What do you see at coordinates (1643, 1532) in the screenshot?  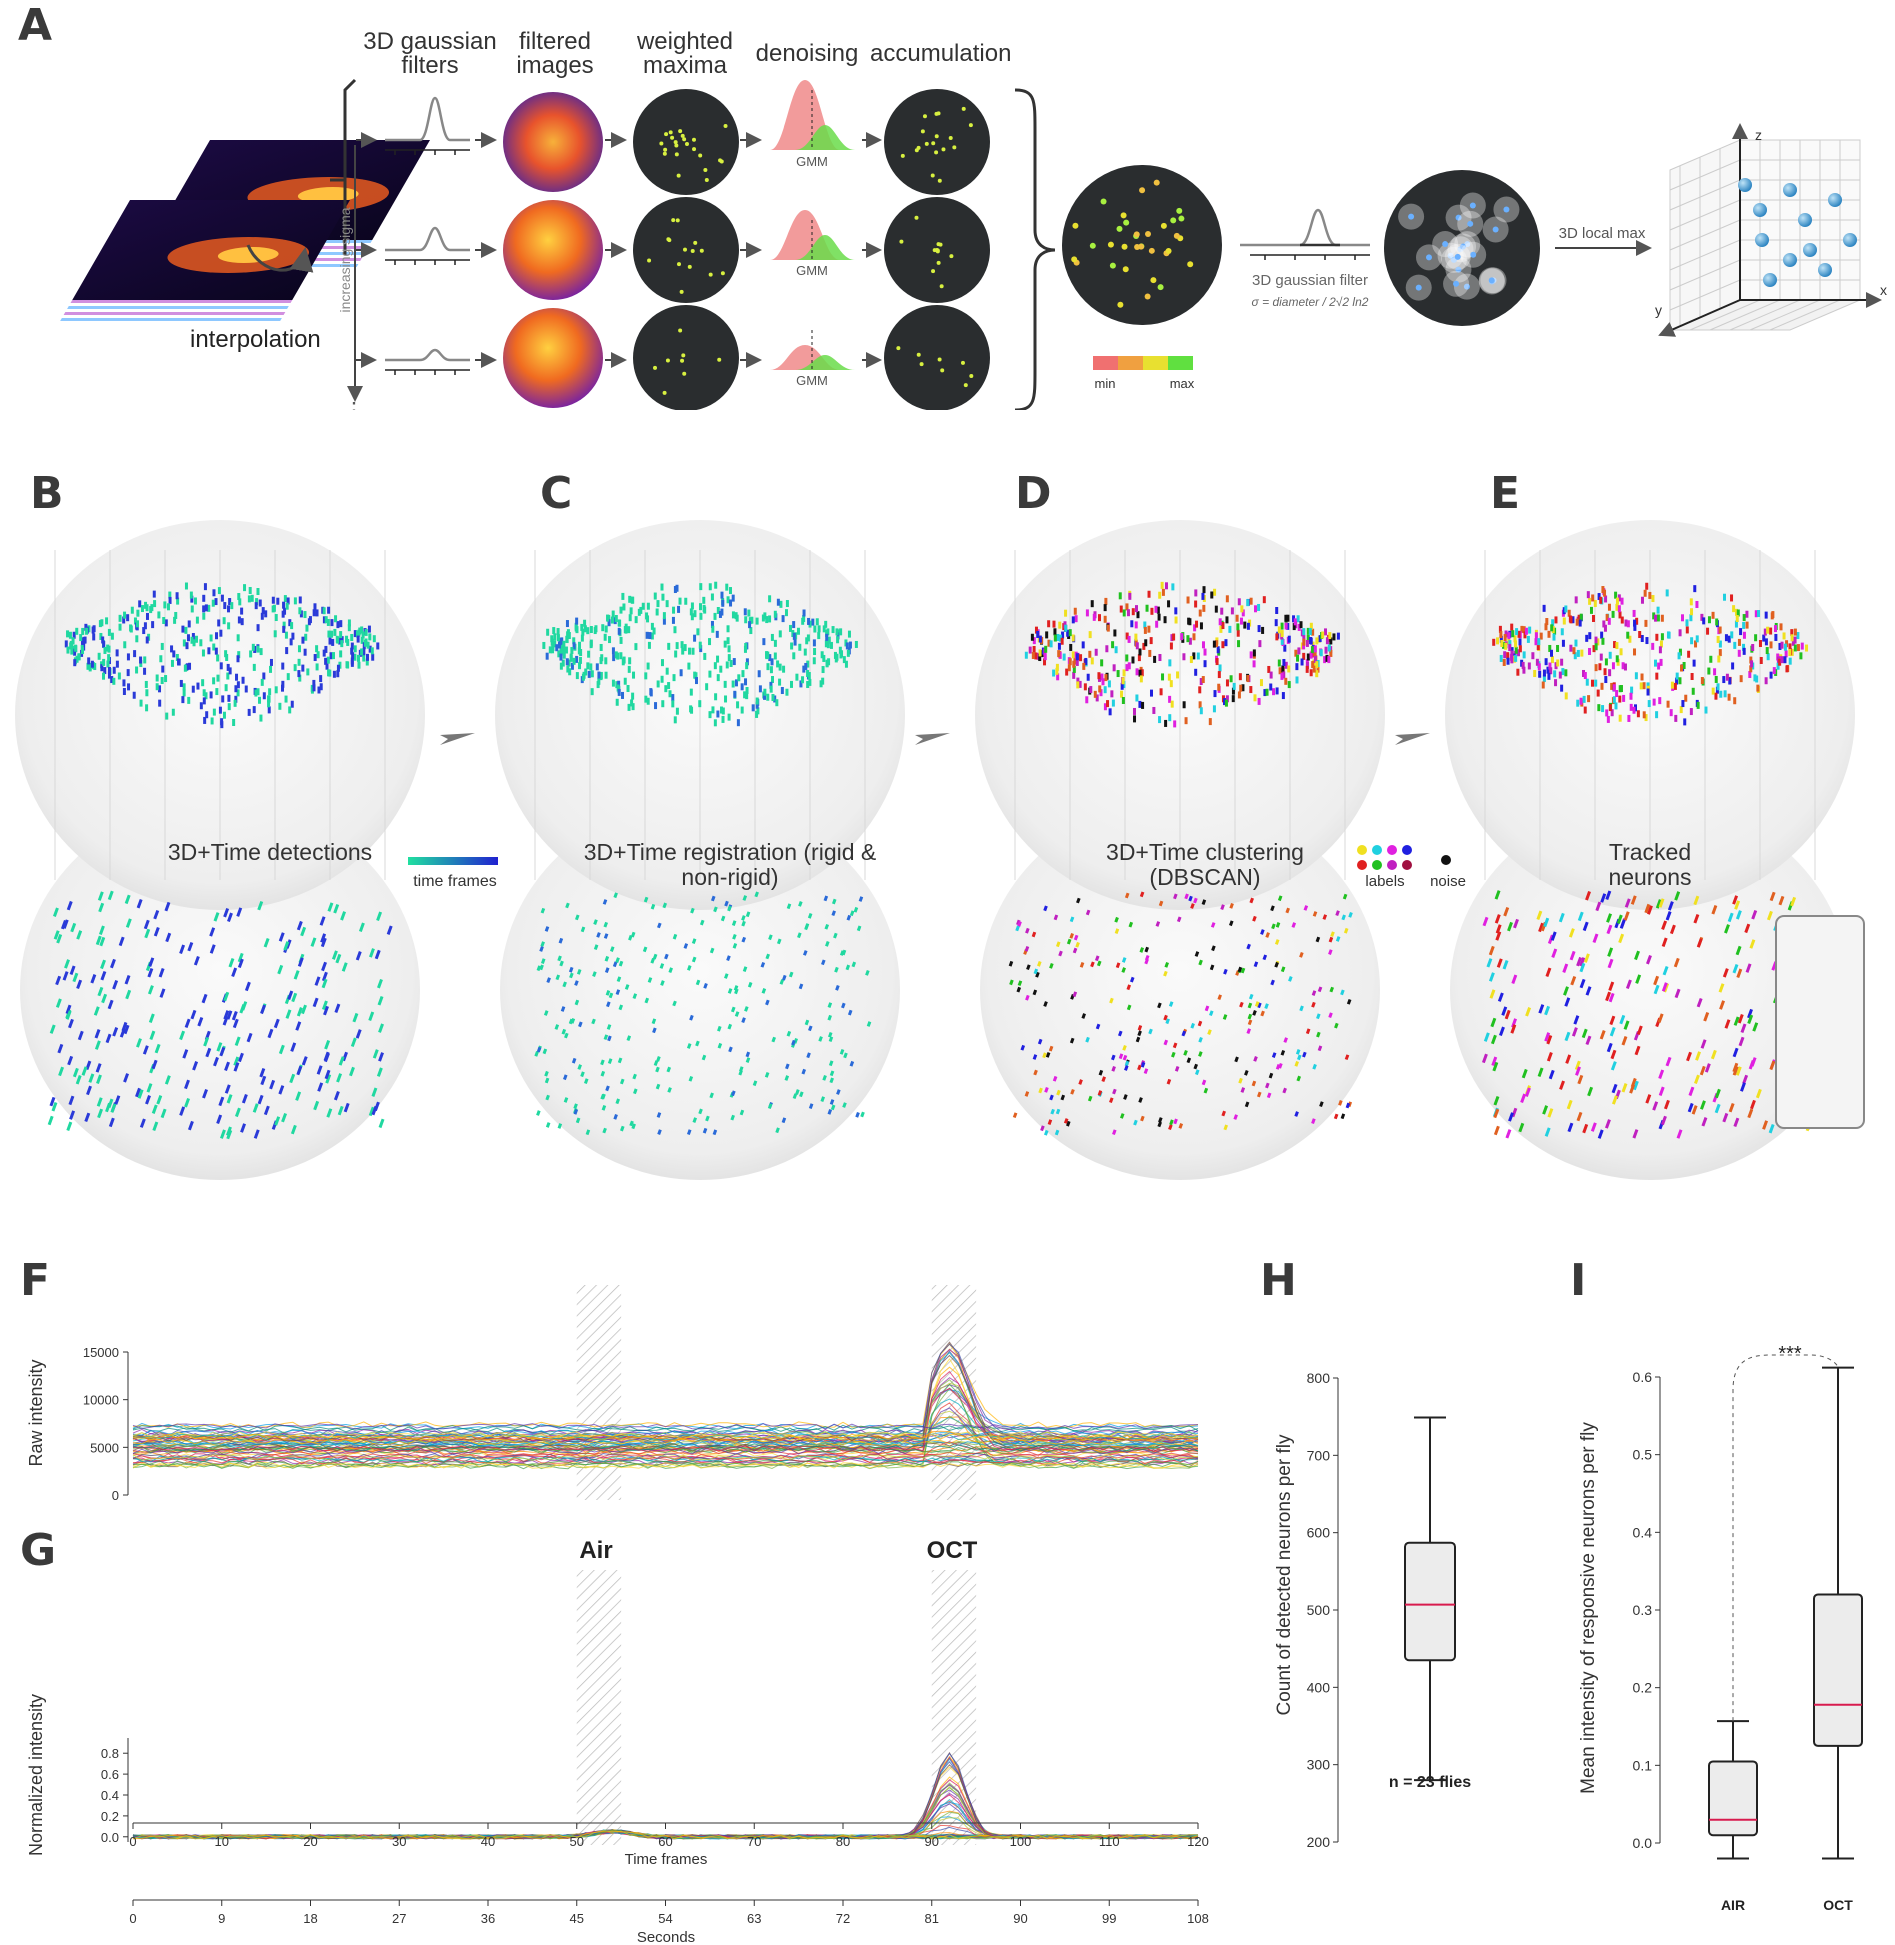 I see `box-ytick-label: 0.4` at bounding box center [1643, 1532].